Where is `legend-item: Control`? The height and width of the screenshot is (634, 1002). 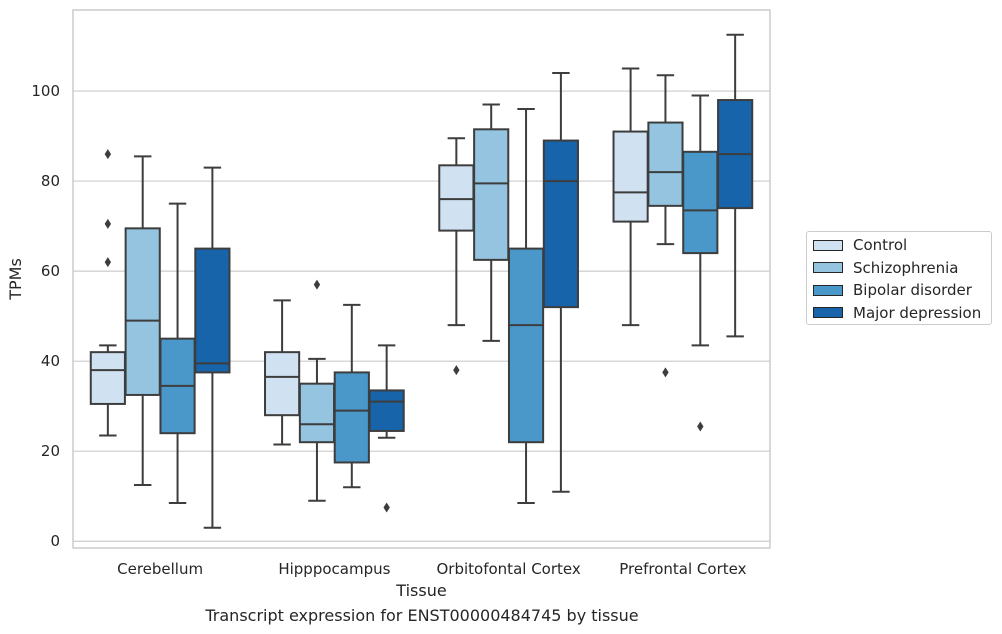
legend-item: Control is located at coordinates (860, 245).